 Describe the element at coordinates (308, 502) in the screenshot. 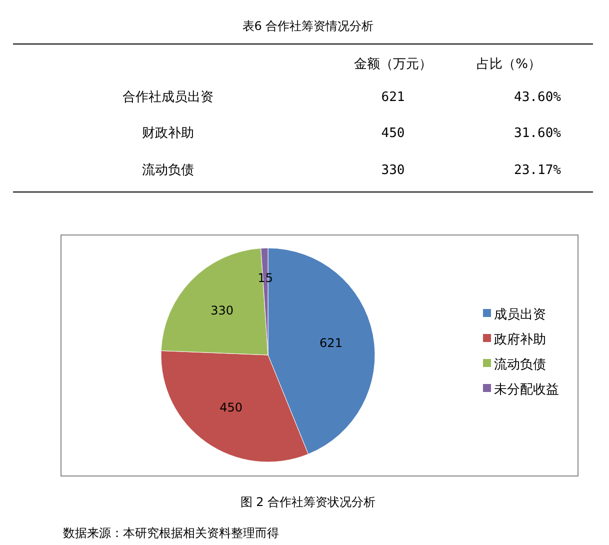

I see `text: 图 2 合作社筹资状况分析` at that location.